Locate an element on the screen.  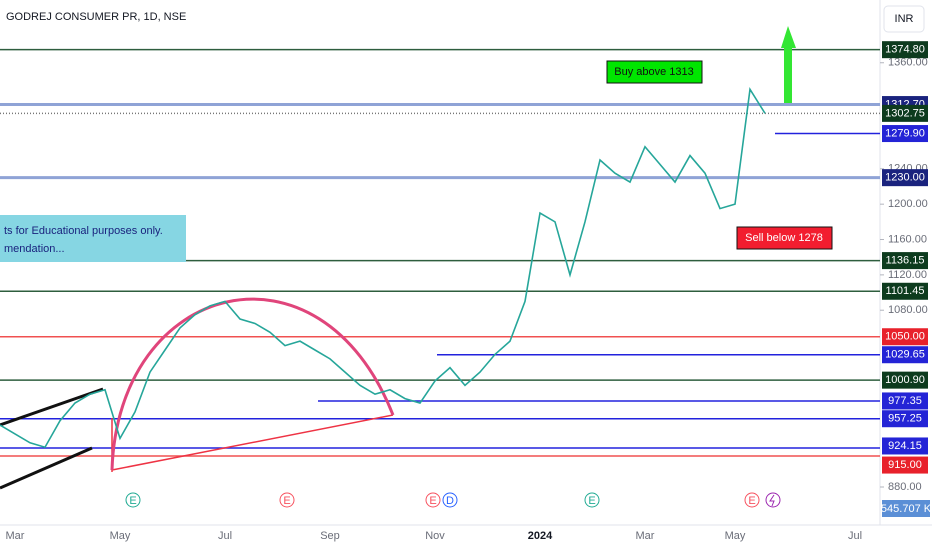
level-label: 977.35 is located at coordinates (905, 401).